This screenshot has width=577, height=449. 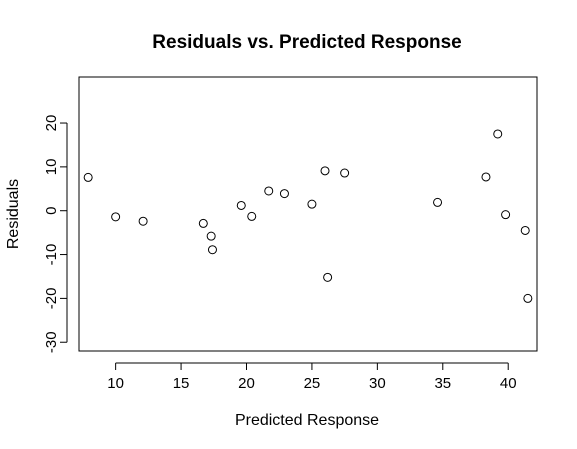 What do you see at coordinates (307, 420) in the screenshot?
I see `x-axis-title: Predicted Response` at bounding box center [307, 420].